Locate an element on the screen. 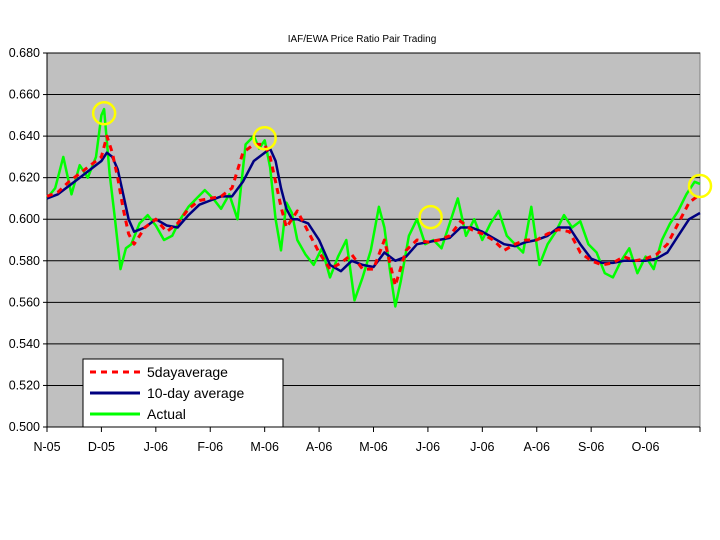  y-tick-label: 0.520 is located at coordinates (24, 385).